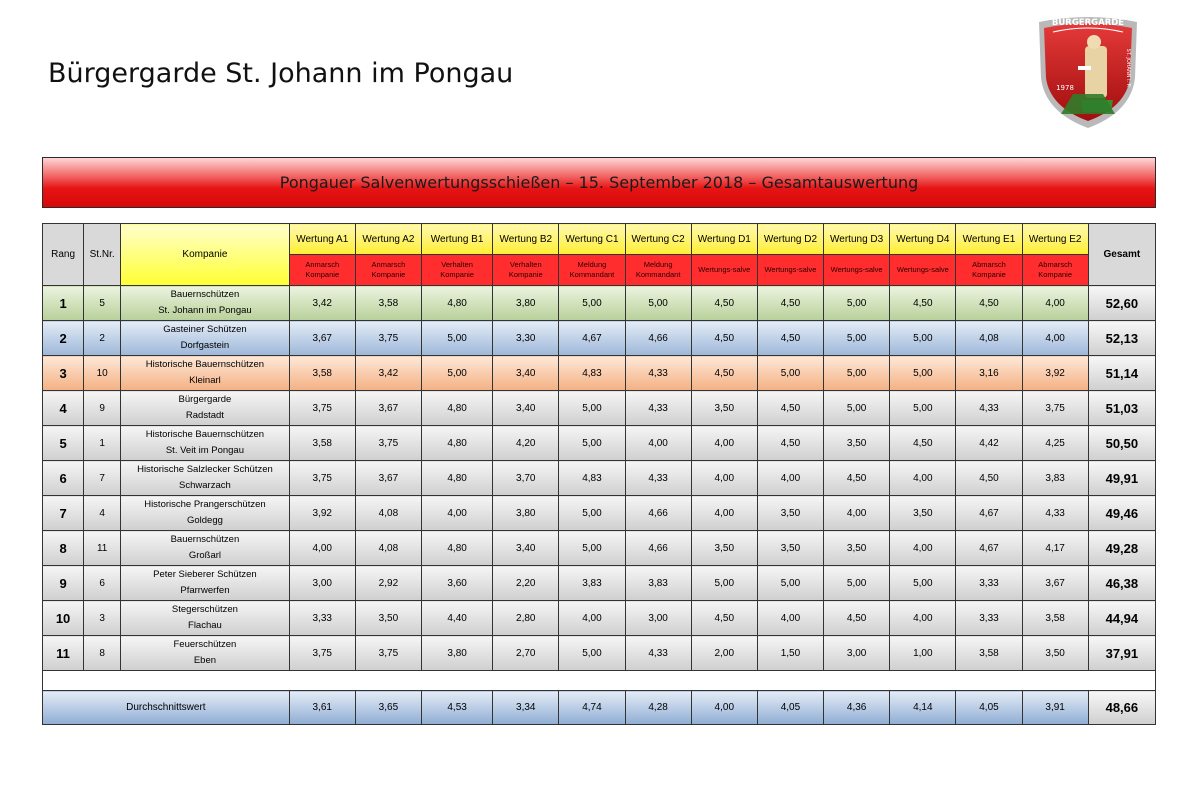 This screenshot has width=1200, height=790. Describe the element at coordinates (322, 239) in the screenshot. I see `header-criterion: Wertung A1` at that location.